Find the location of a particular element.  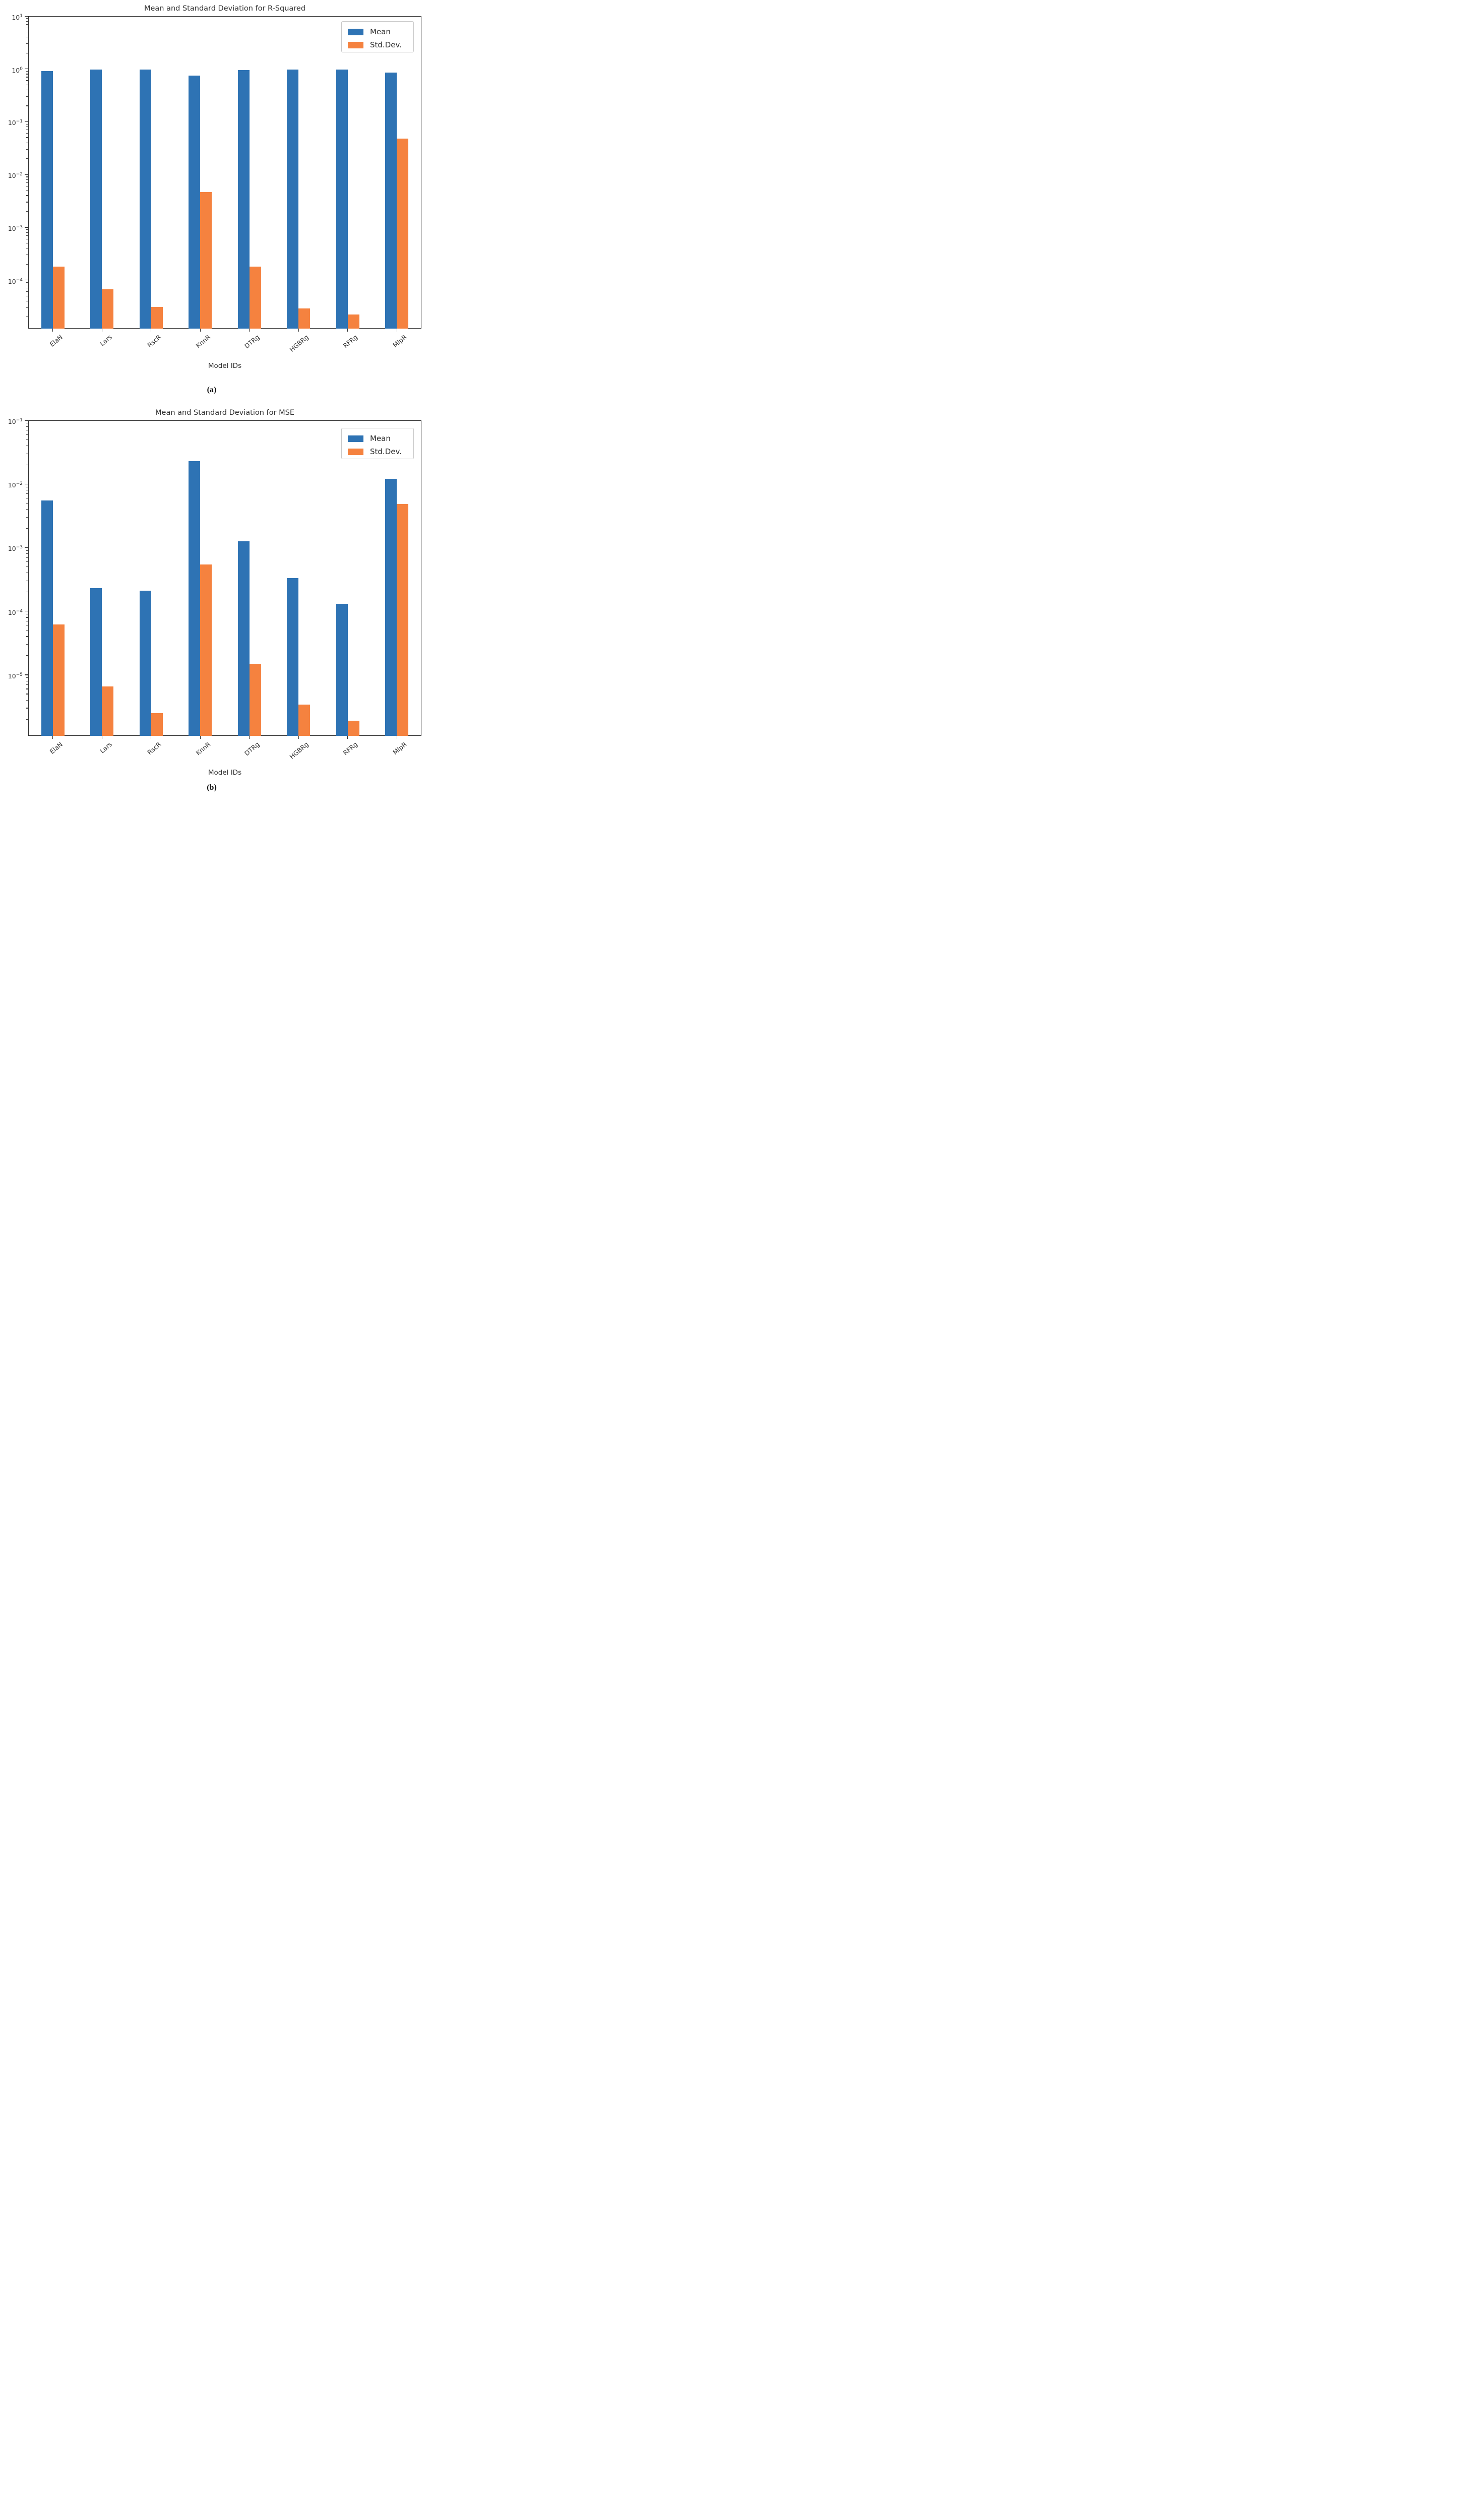

chart-title-mse: Mean and Standard Deviation for MSE is located at coordinates (225, 413).